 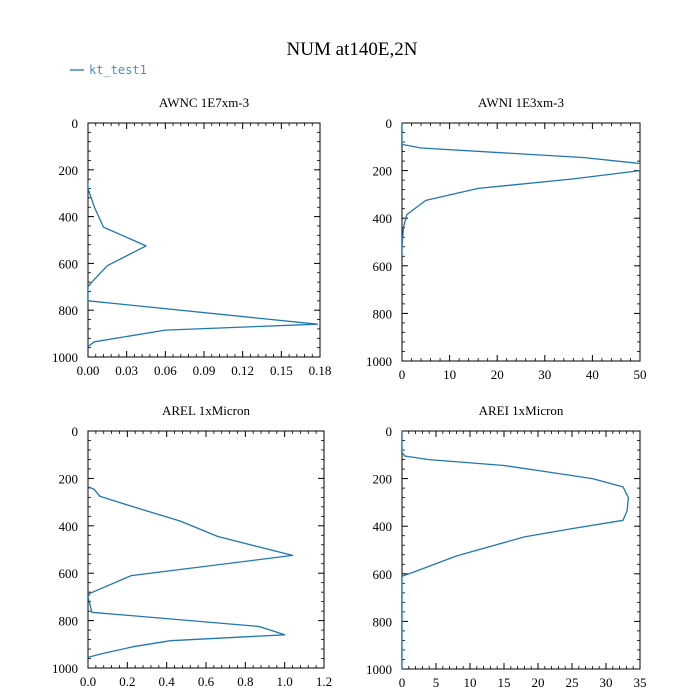 I want to click on x-tick-label: 35, so click(x=640, y=682).